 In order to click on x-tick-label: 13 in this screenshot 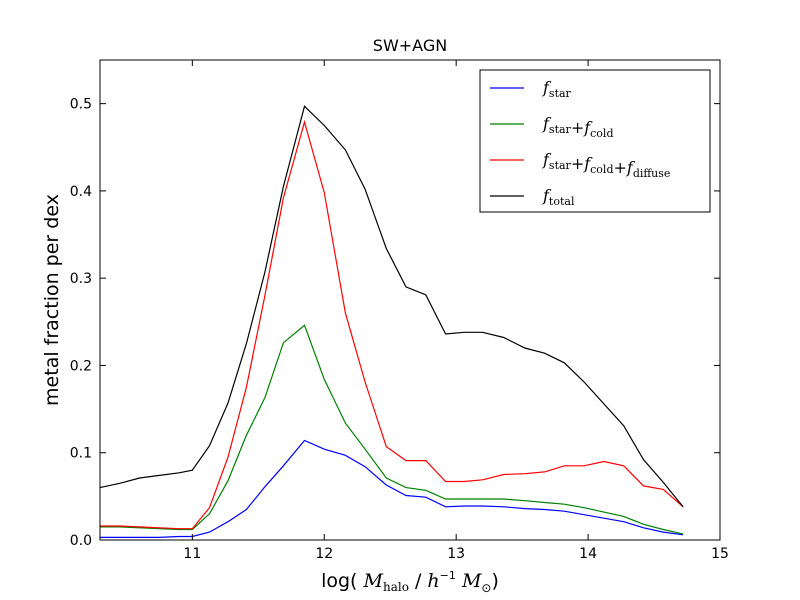, I will do `click(456, 554)`.